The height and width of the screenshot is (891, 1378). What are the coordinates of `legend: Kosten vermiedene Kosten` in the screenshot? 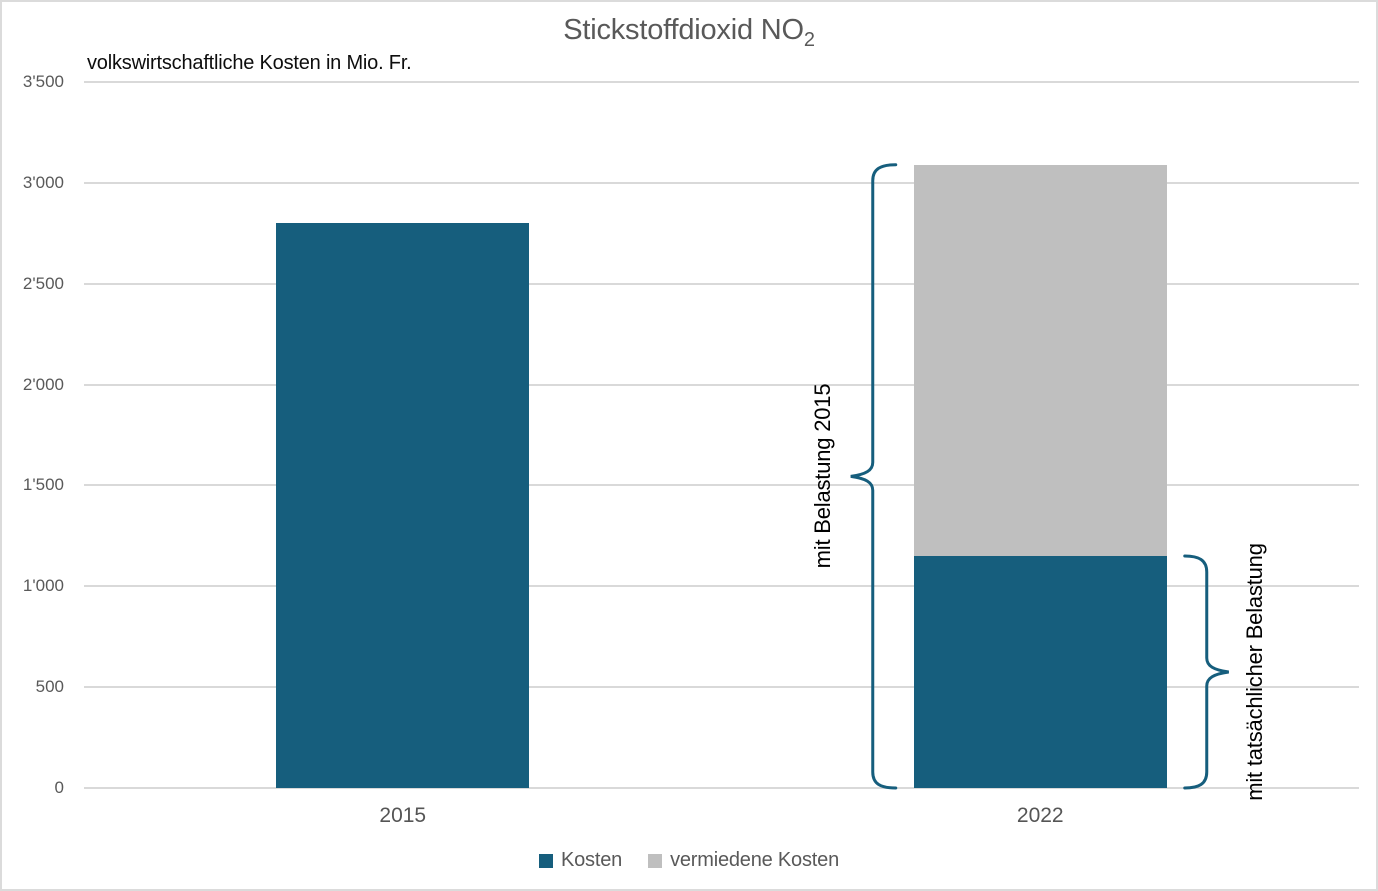 It's located at (689, 860).